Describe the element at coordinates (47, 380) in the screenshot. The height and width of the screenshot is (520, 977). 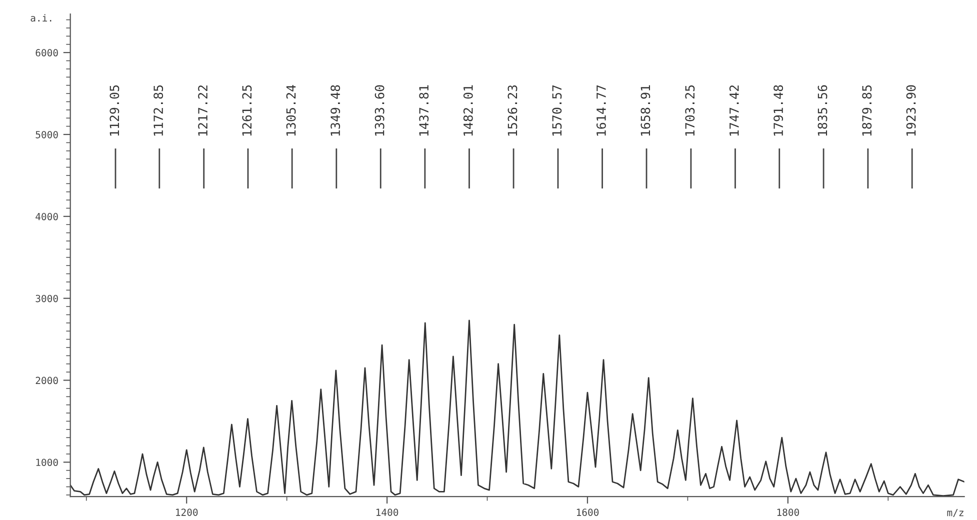
I see `y-tick-label: 2000` at that location.